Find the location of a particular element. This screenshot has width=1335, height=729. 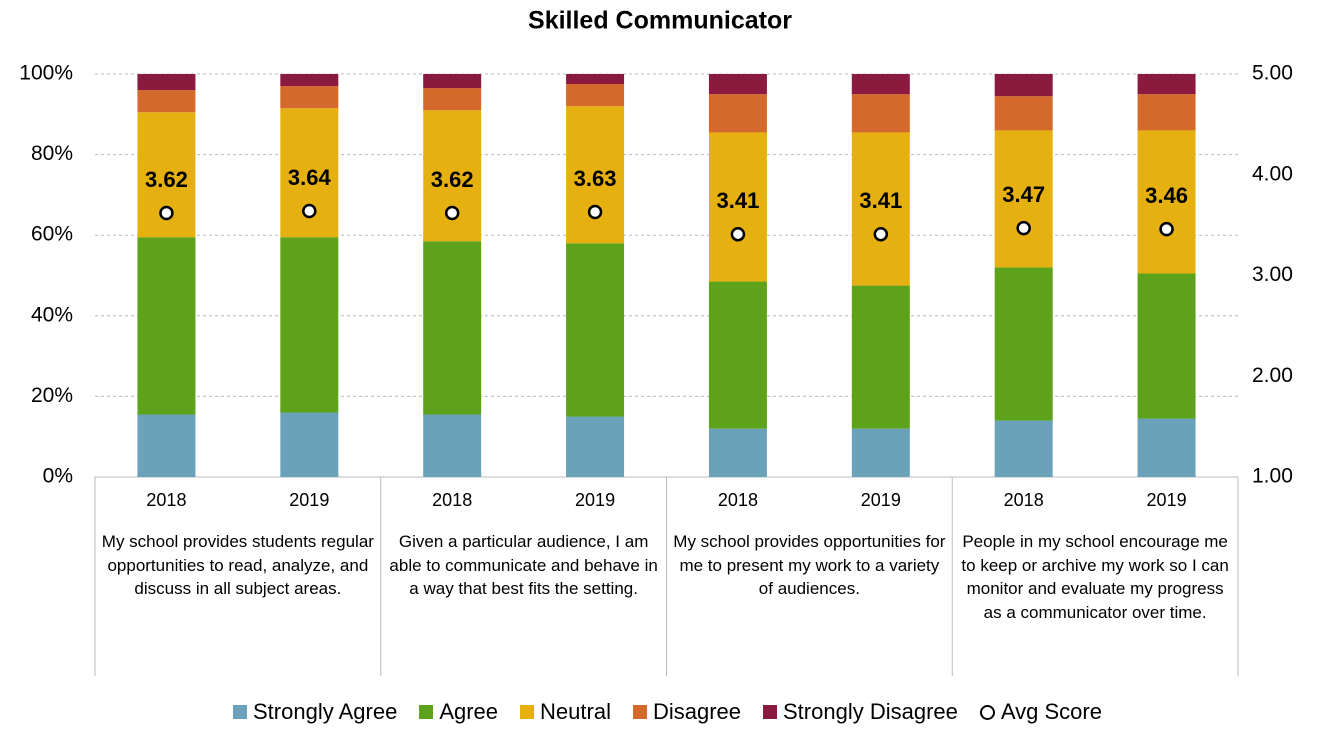

chart-title: Skilled Communicator is located at coordinates (660, 21).